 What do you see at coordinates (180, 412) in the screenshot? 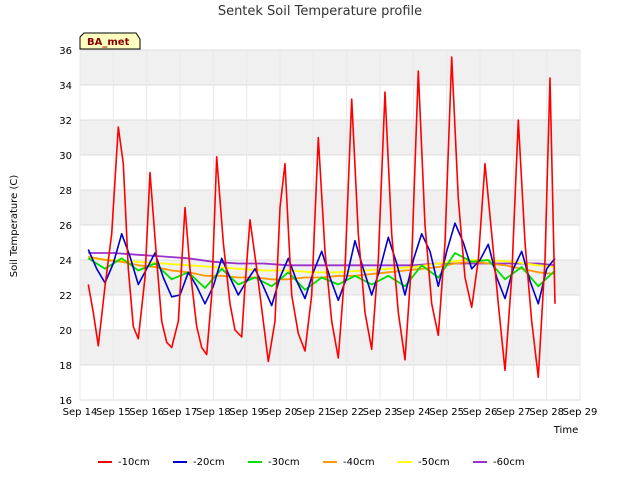
I see `x-tick-label: Sep 17` at bounding box center [180, 412].